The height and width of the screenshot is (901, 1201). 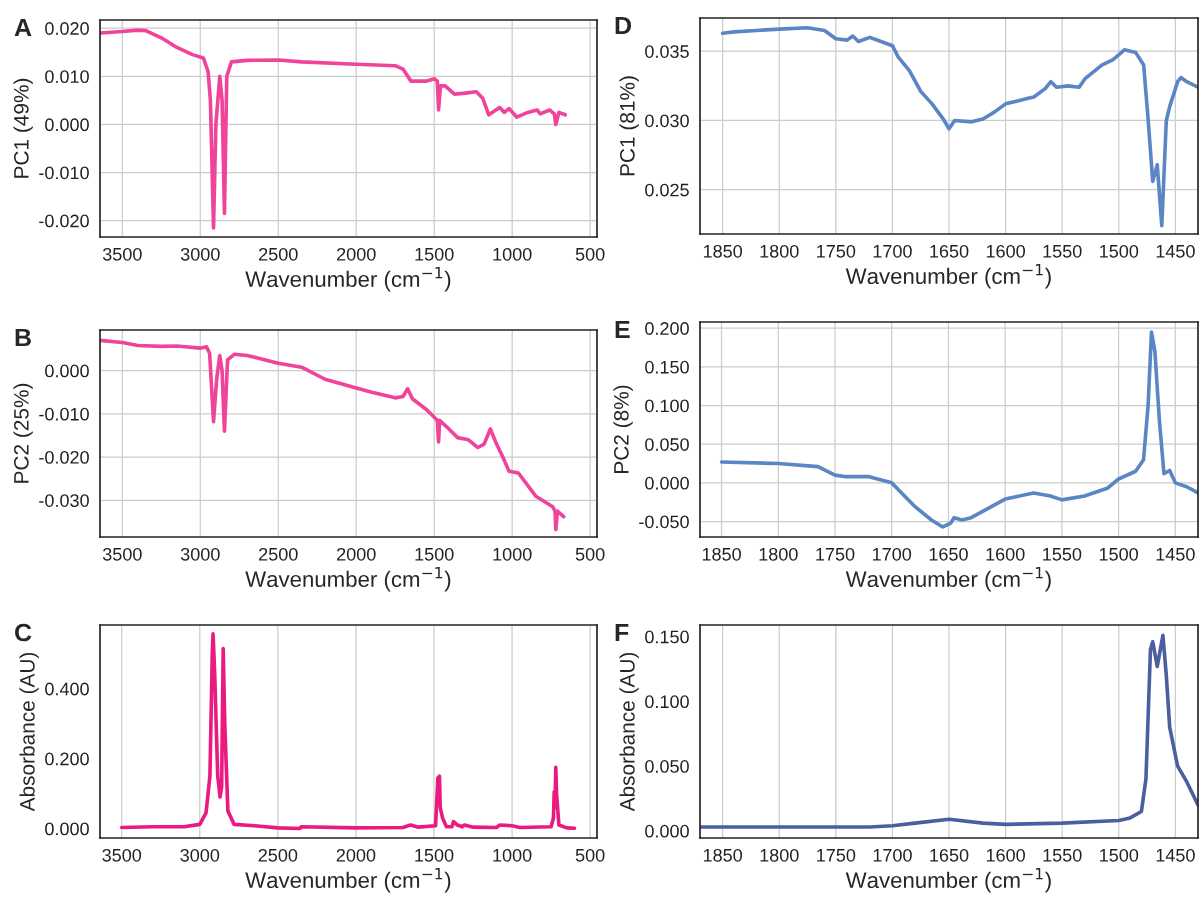 I want to click on chart-title: C, so click(x=23, y=632).